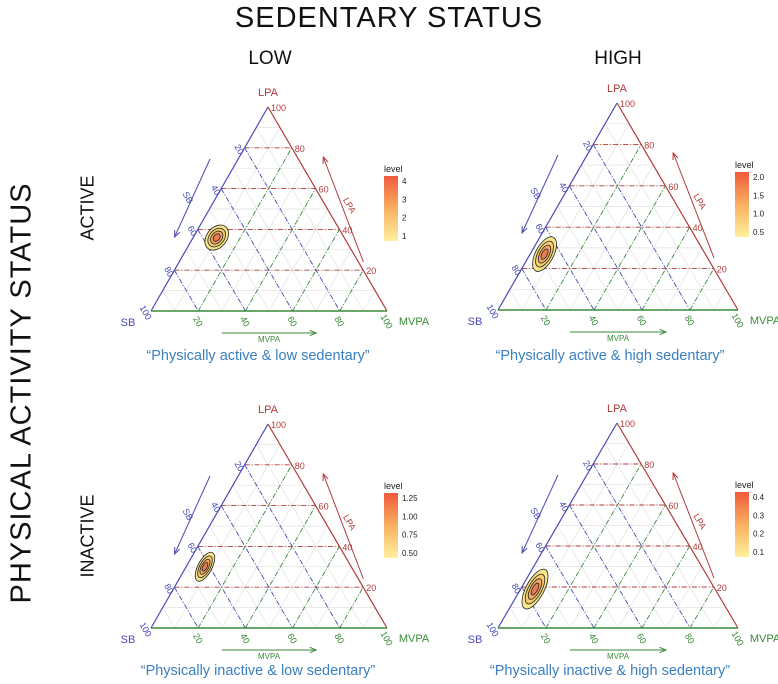  I want to click on caption-active-low: “Physically active & low sedentary”, so click(258, 356).